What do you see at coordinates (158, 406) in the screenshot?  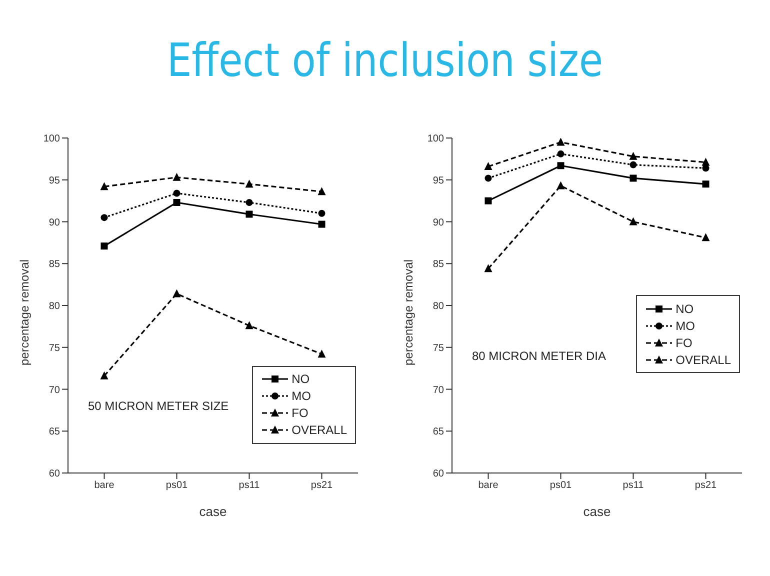 I see `annotation: 50 MICRON METER SIZE` at bounding box center [158, 406].